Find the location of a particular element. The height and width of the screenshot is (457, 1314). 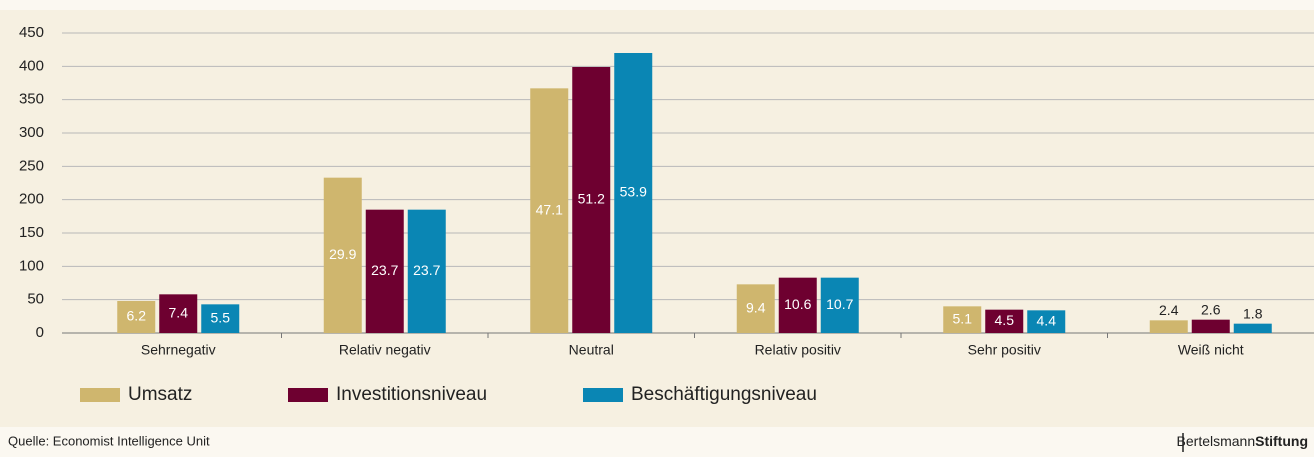

data-label: 10.7 is located at coordinates (839, 304).